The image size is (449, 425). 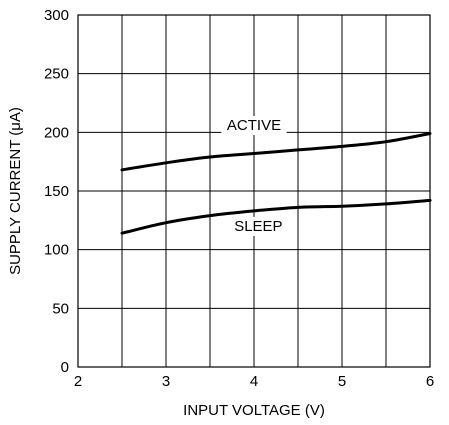 I want to click on y-tick-label: 250, so click(x=56, y=74).